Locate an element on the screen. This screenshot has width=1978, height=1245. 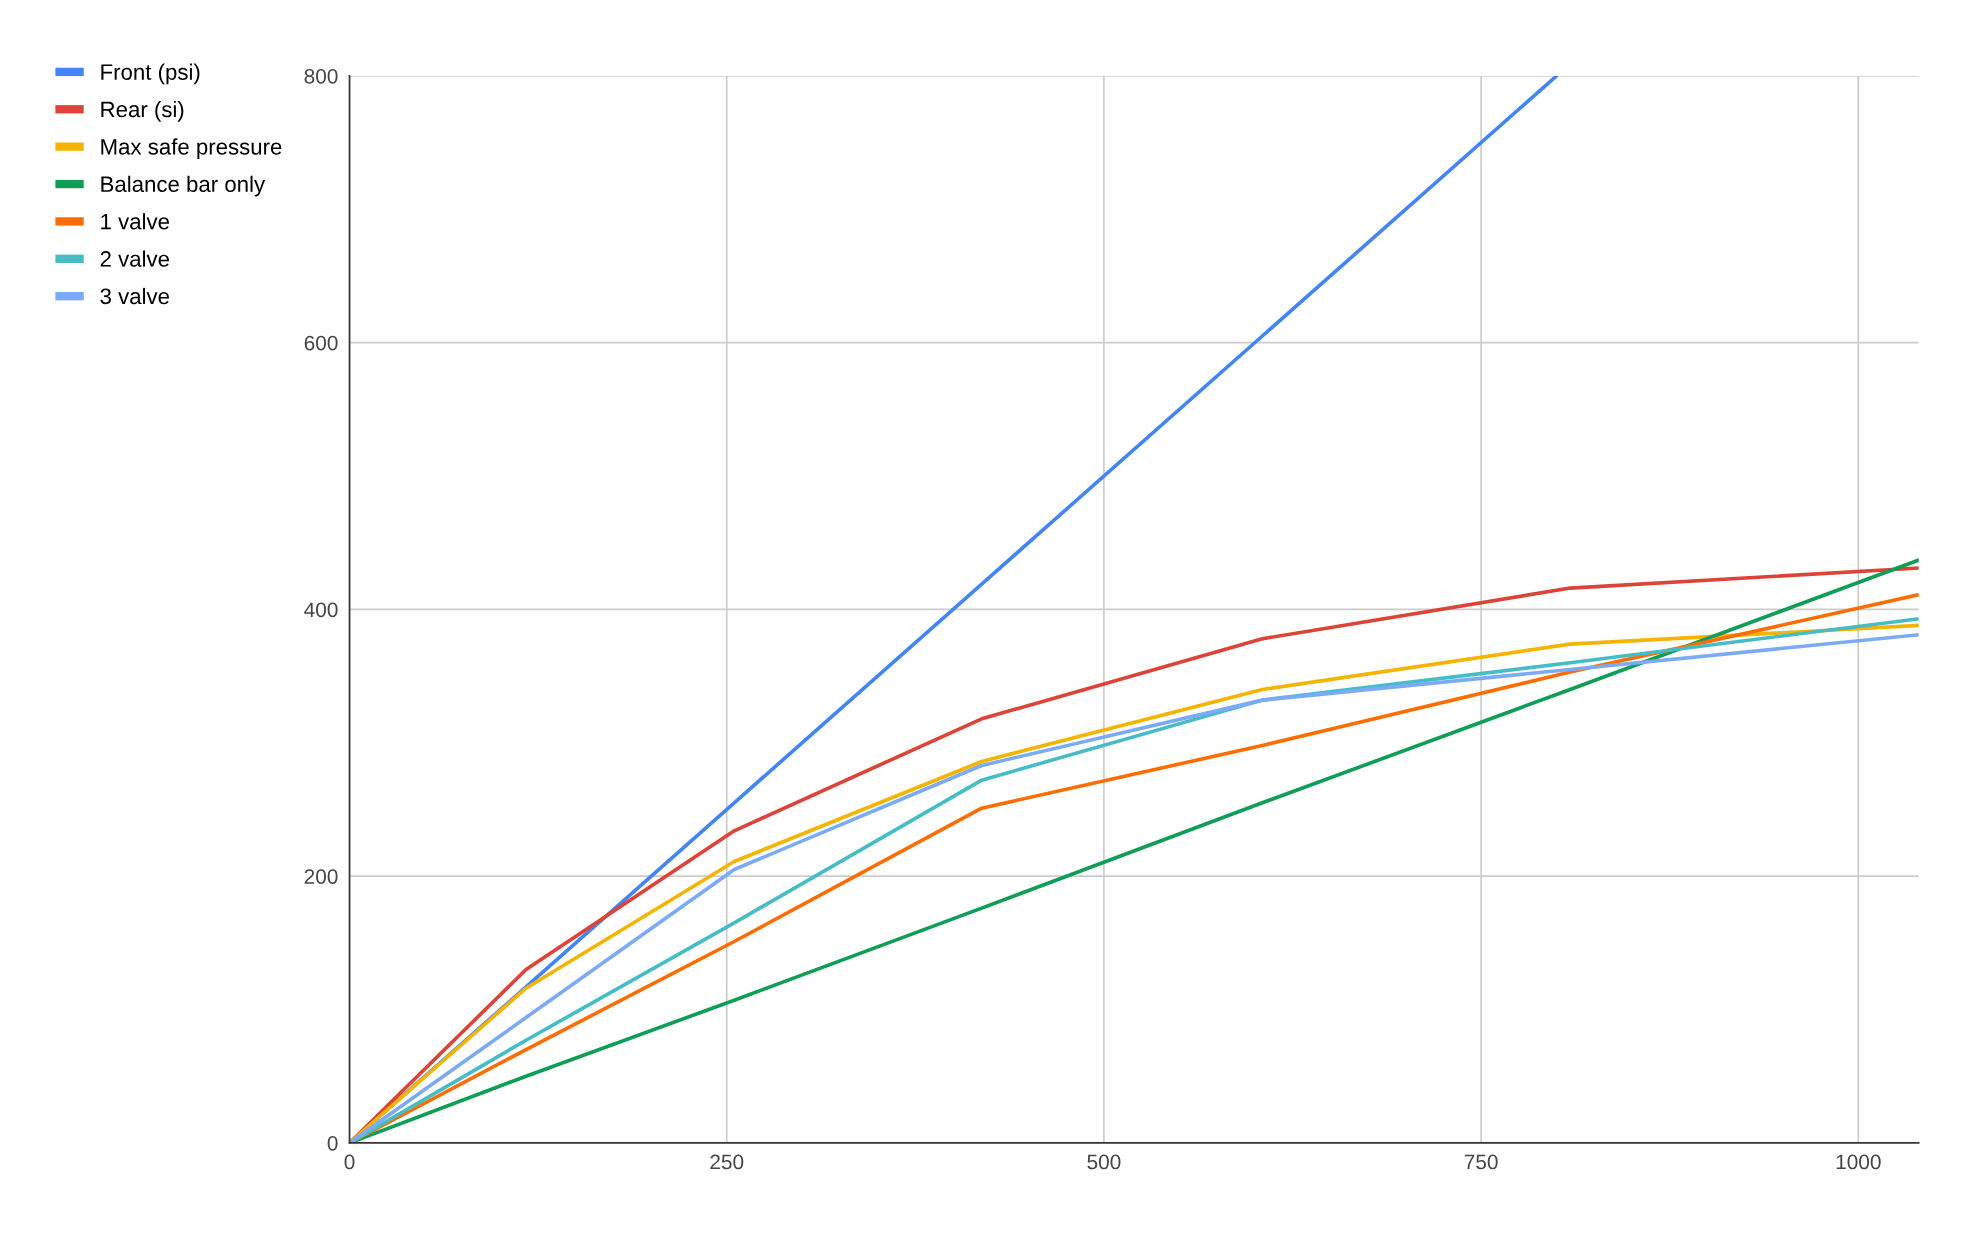
y-tick-label: 0 is located at coordinates (332, 1143).